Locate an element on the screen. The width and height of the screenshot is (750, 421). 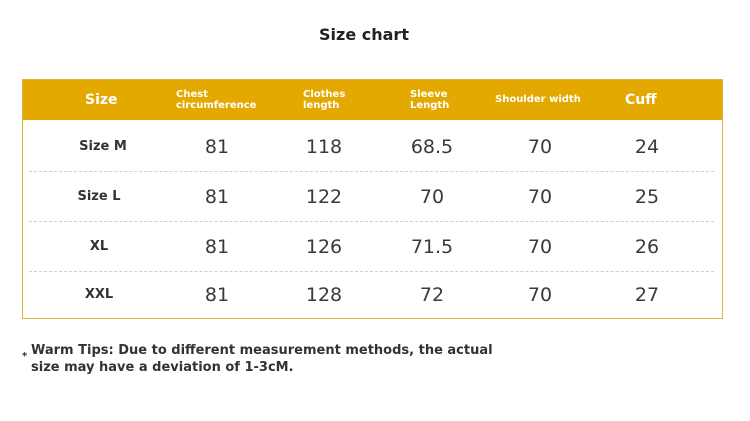
header-sleeve-line1: Sleeve is located at coordinates (429, 94).